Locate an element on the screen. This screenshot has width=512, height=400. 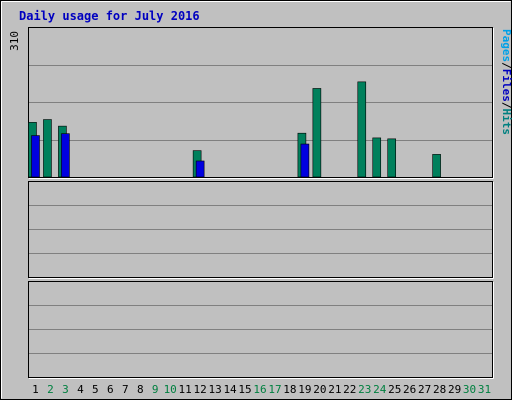
axis-label-part: Files is located at coordinates (506, 85).